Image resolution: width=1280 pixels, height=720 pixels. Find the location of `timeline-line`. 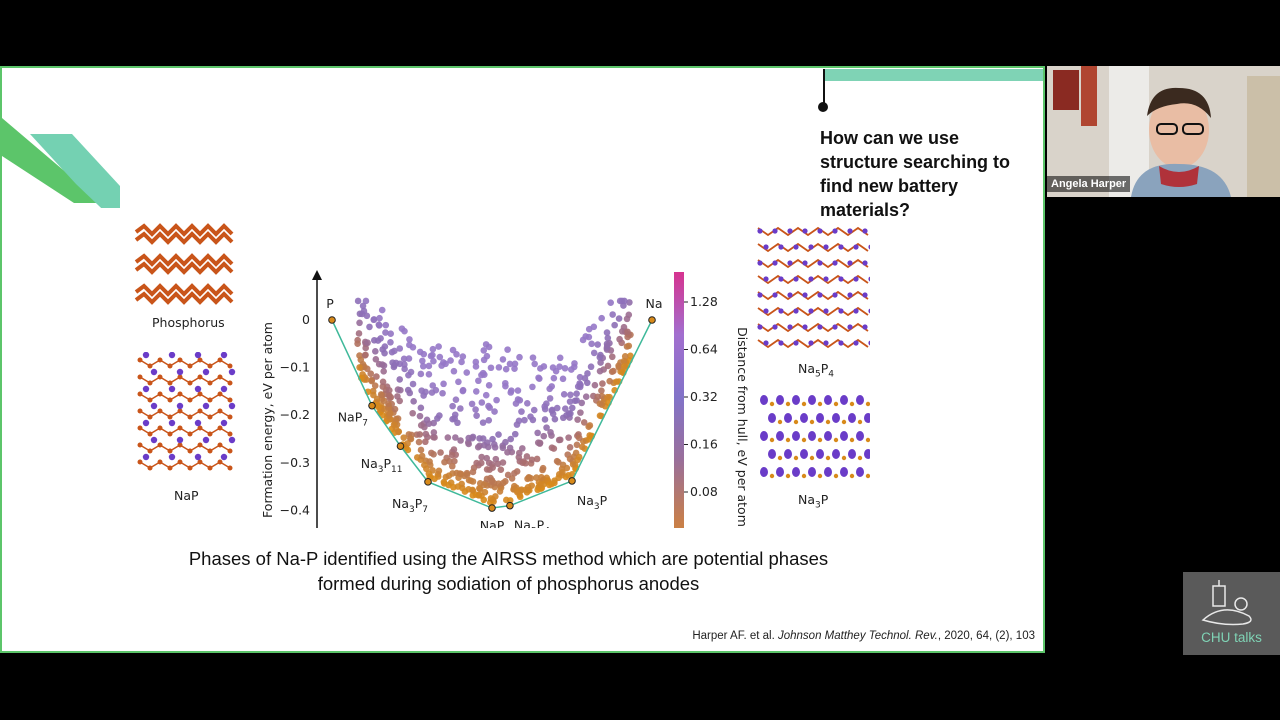

timeline-line is located at coordinates (824, 88).